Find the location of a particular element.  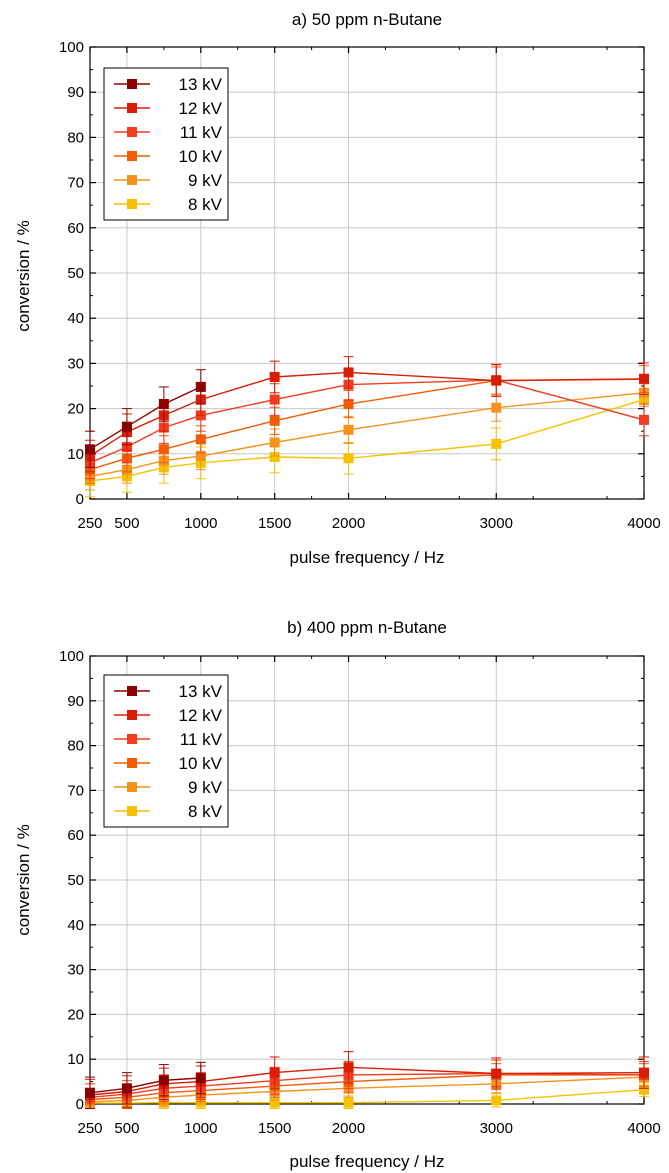

series-10-kv is located at coordinates (367, 424).